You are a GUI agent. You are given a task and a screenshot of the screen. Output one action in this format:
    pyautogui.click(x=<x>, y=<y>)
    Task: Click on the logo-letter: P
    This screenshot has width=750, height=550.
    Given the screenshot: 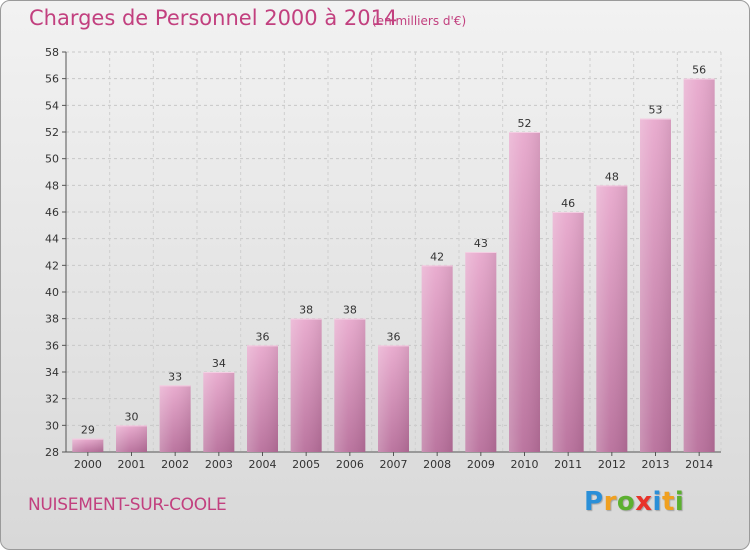 What is the action you would take?
    pyautogui.click(x=594, y=502)
    